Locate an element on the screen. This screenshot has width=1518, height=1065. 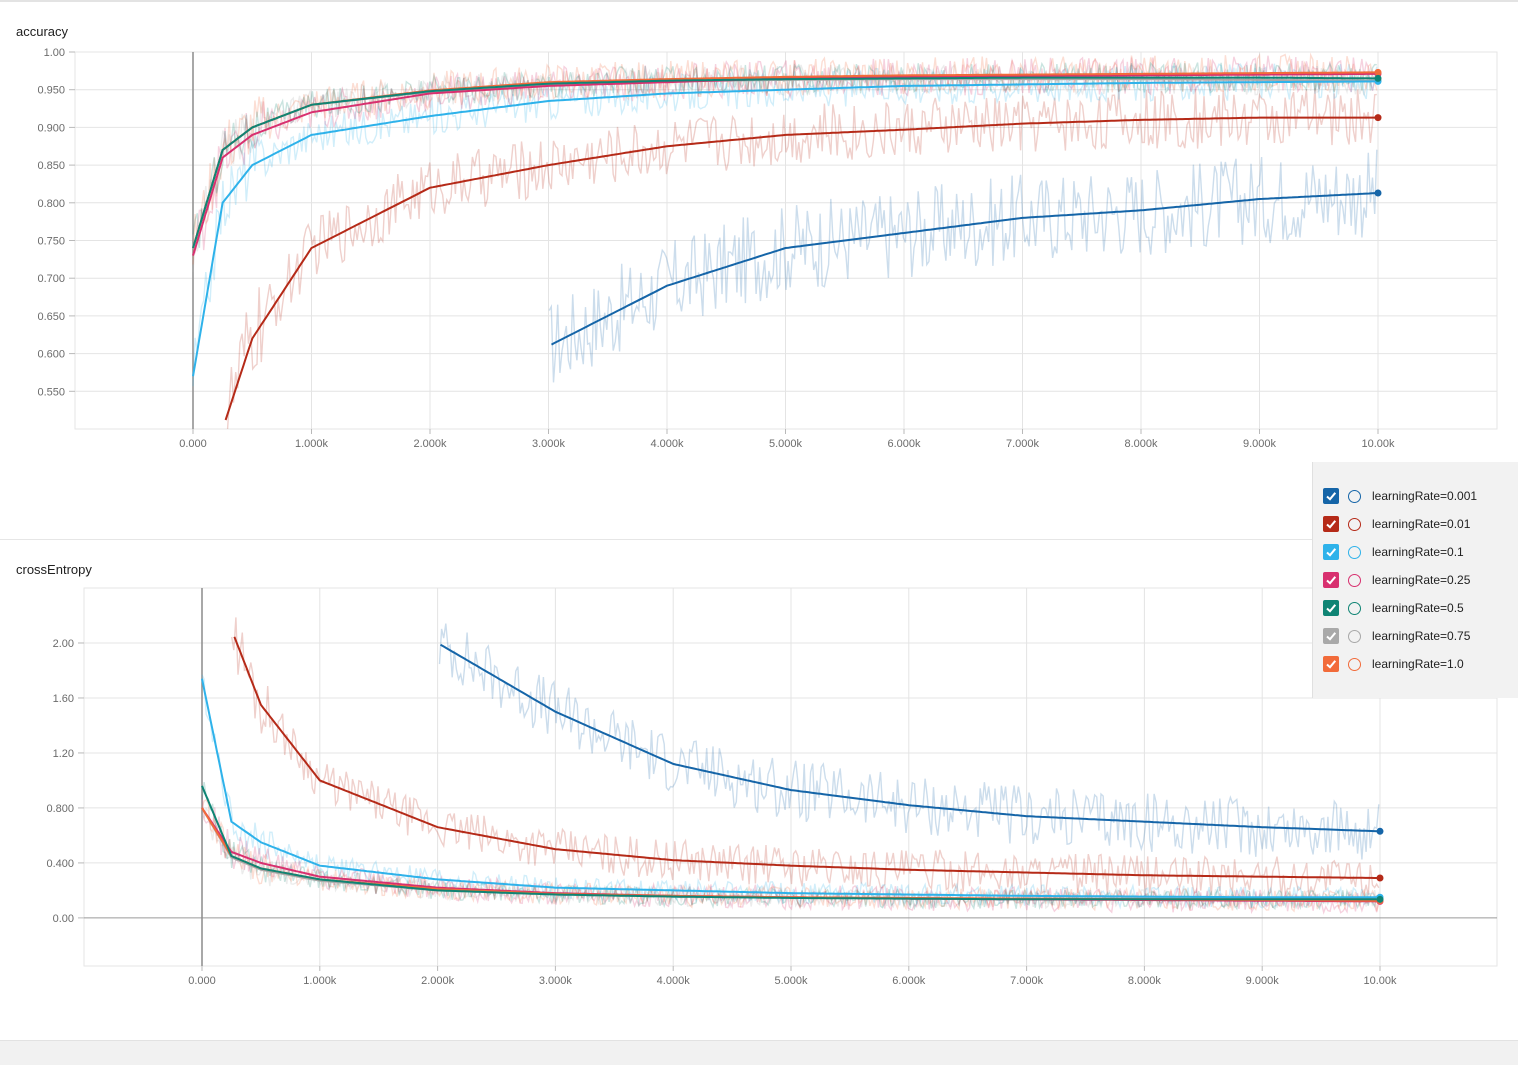
legend-item: learningRate=1.0 is located at coordinates (1415, 664).